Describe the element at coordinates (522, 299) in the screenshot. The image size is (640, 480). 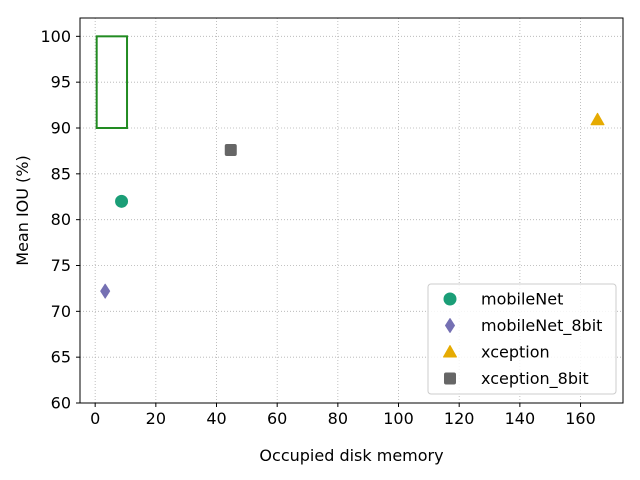
I see `legend-label-mobileNet: mobileNet` at that location.